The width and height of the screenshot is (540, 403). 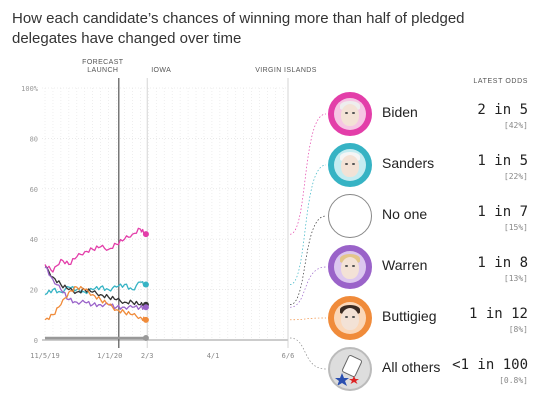 I want to click on candidate-odds: 1 in 8, so click(x=502, y=263).